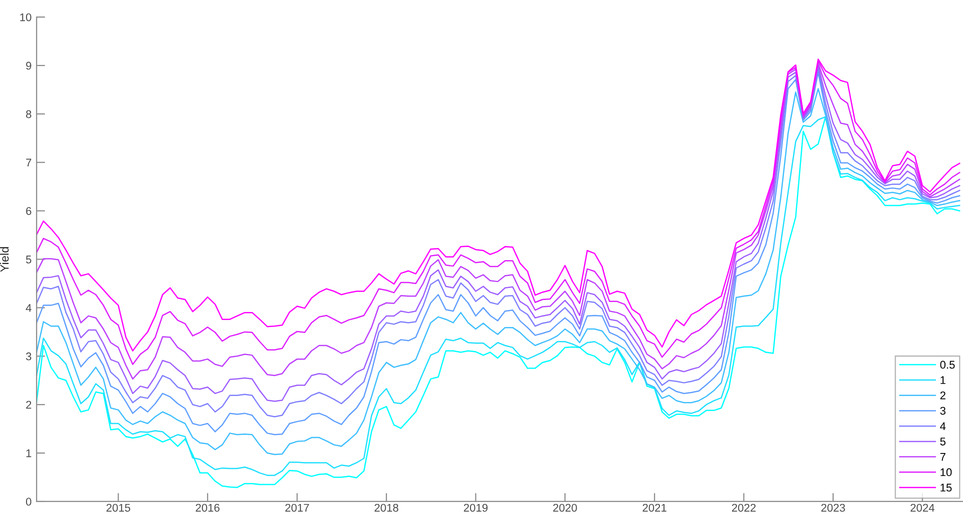  Describe the element at coordinates (922, 508) in the screenshot. I see `x-tick-label: 2024` at that location.